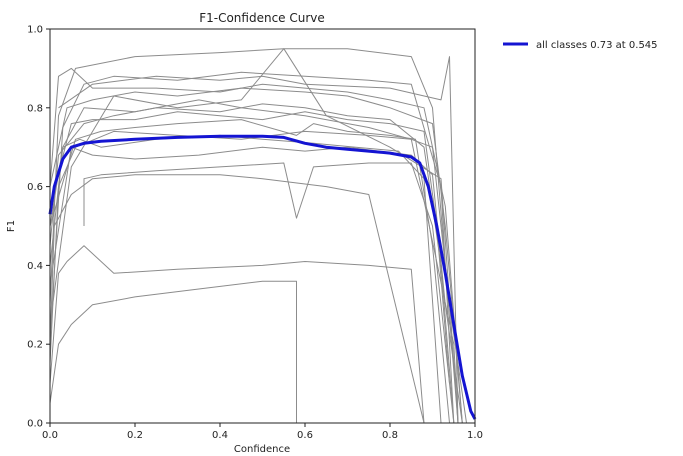  Describe the element at coordinates (35, 30) in the screenshot. I see `y-tick-label: 1.0` at that location.